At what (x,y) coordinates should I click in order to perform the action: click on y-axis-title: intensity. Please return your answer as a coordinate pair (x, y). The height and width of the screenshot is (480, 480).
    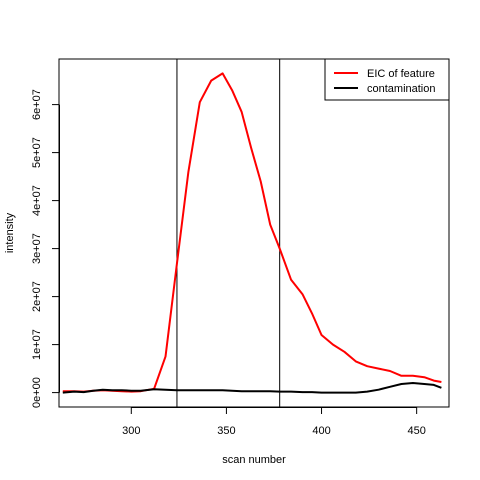
    Looking at the image, I should click on (10, 232).